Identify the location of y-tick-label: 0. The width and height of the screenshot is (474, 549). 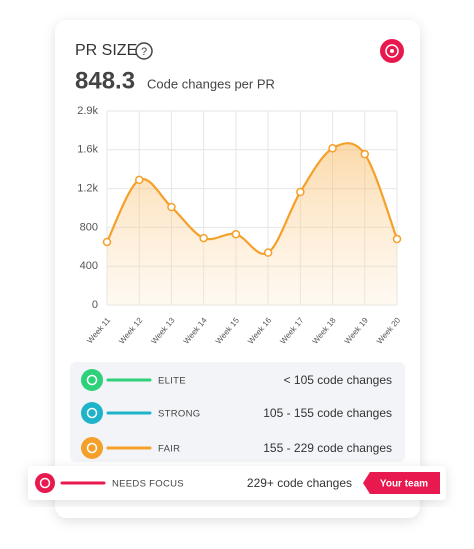
(95, 305).